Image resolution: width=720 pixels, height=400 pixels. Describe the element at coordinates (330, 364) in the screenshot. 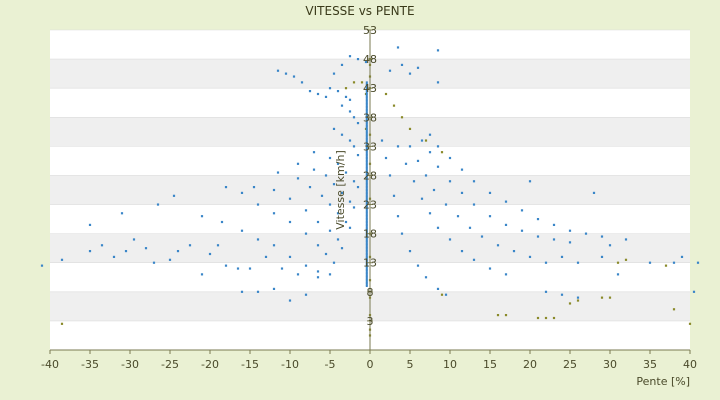

I see `x-tick-label: -5` at that location.